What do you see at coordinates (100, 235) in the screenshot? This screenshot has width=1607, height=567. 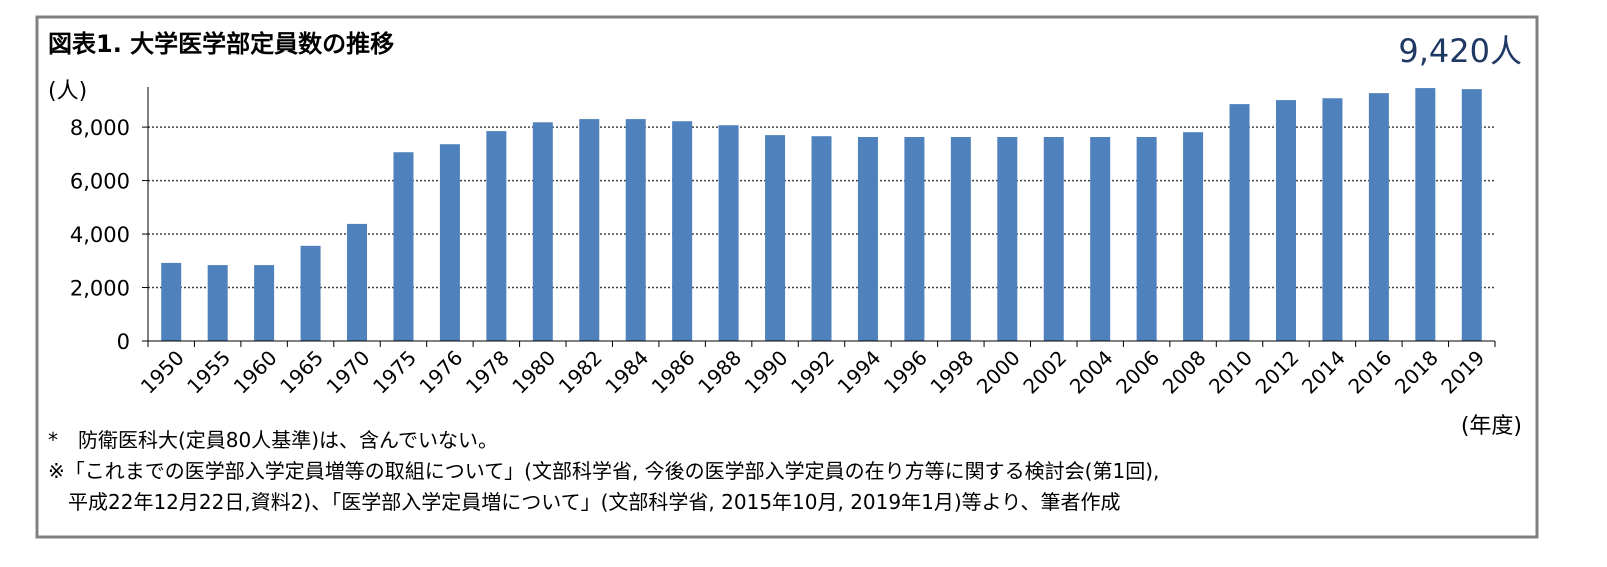 I see `y-tick-label: 4,000` at bounding box center [100, 235].